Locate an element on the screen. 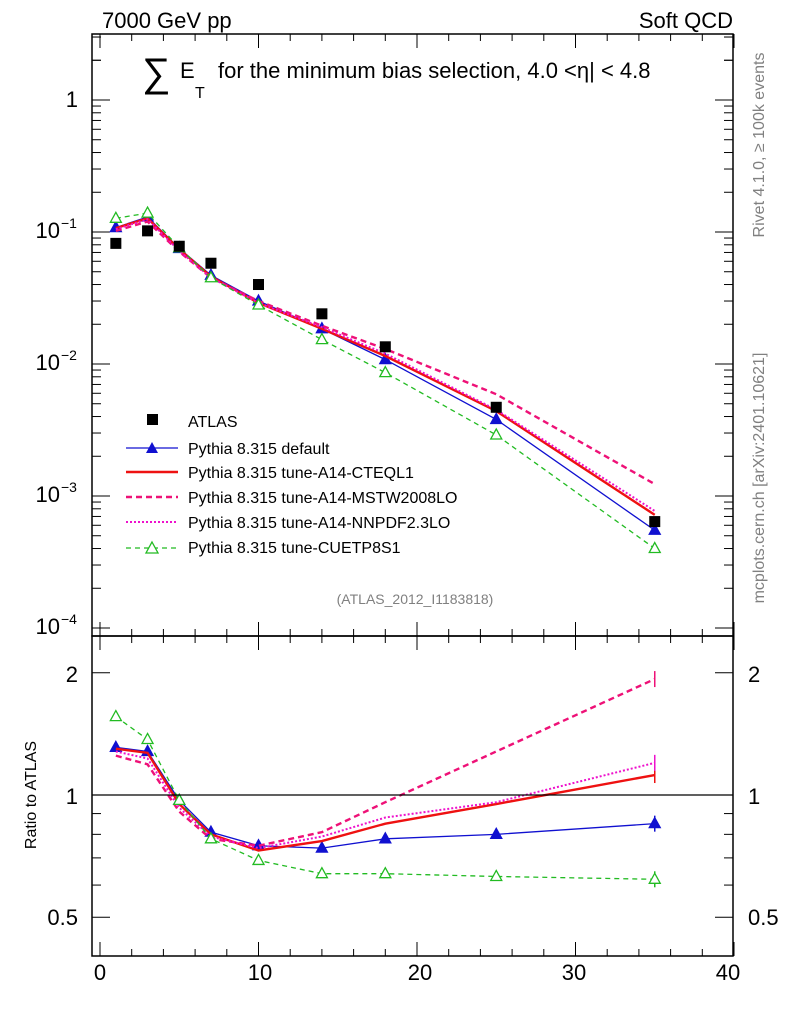  y-tick-1e-2-exp: −2 is located at coordinates (69, 355).